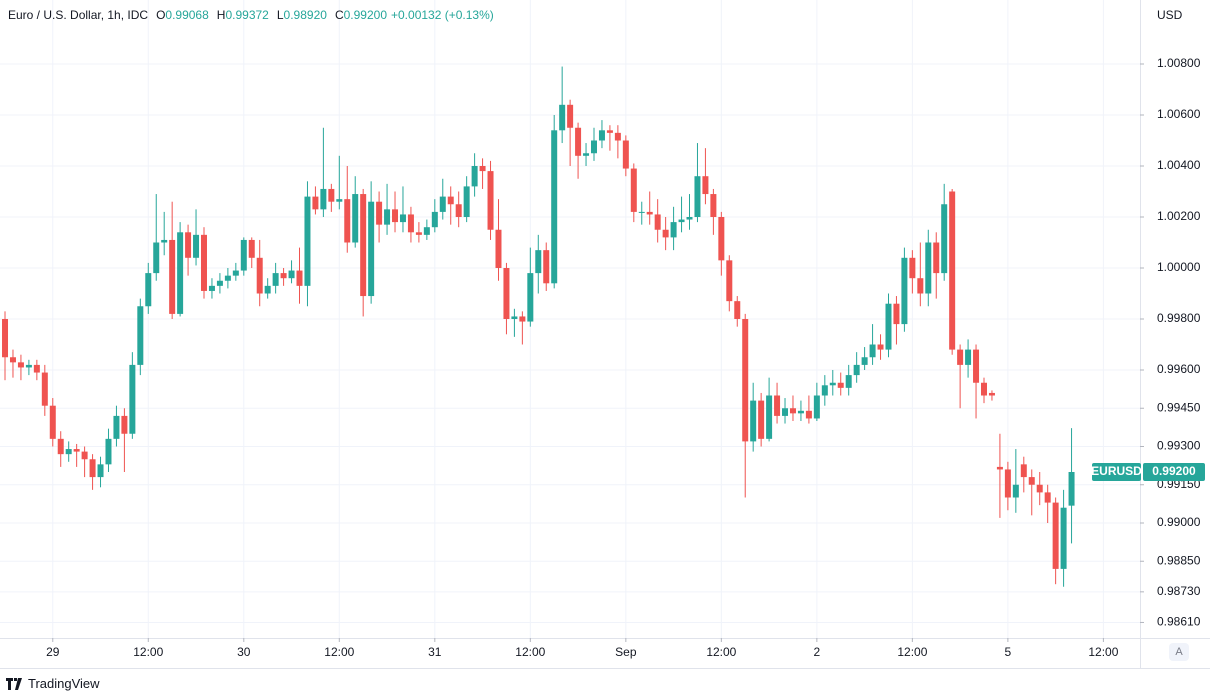  I want to click on price-axis-unit: USD, so click(1170, 15).